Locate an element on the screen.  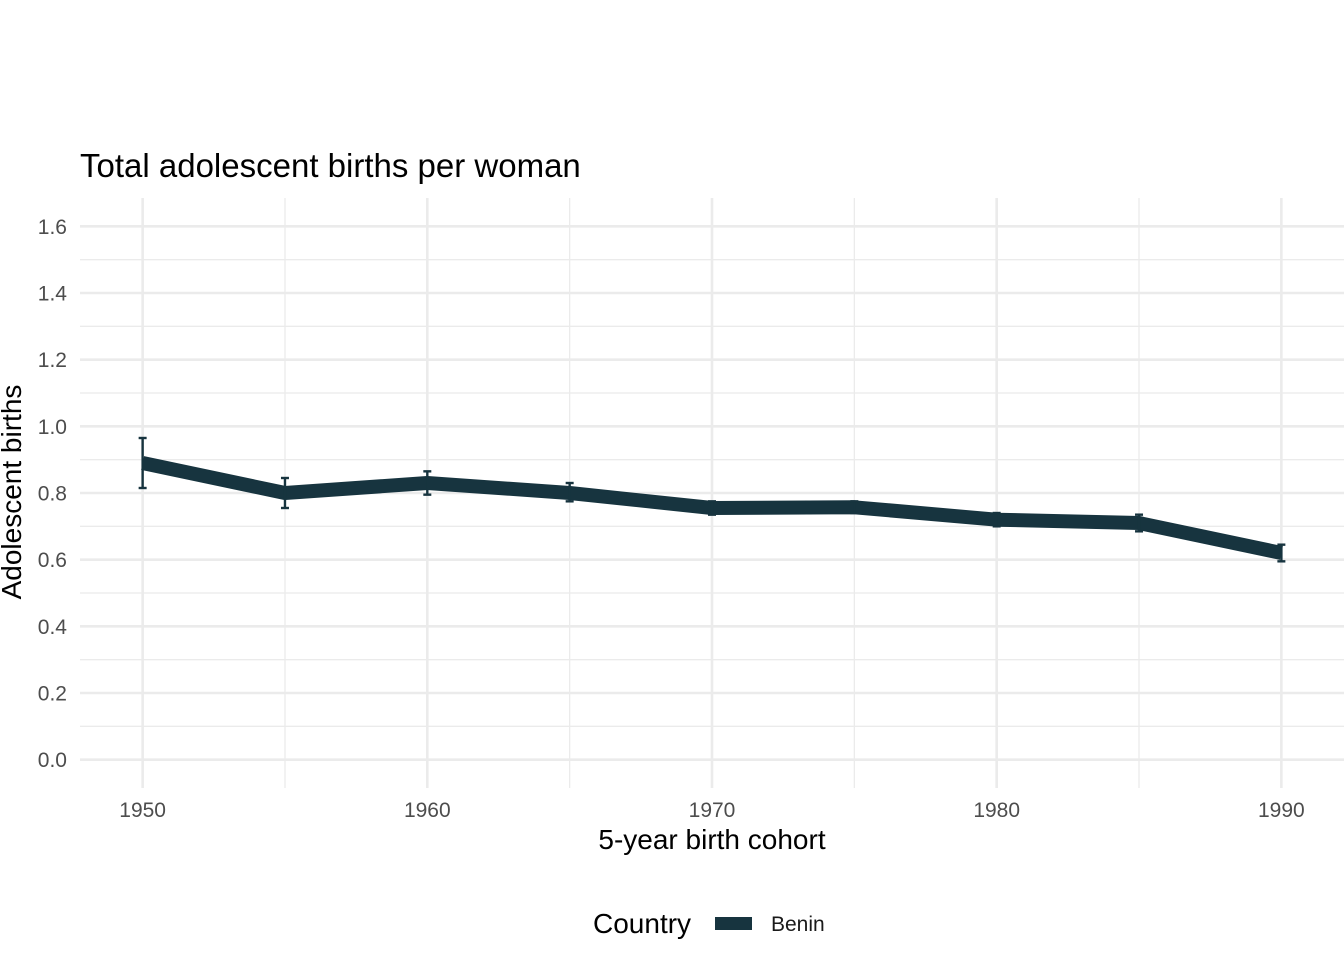
y-tick-label: 0.0 is located at coordinates (52, 760).